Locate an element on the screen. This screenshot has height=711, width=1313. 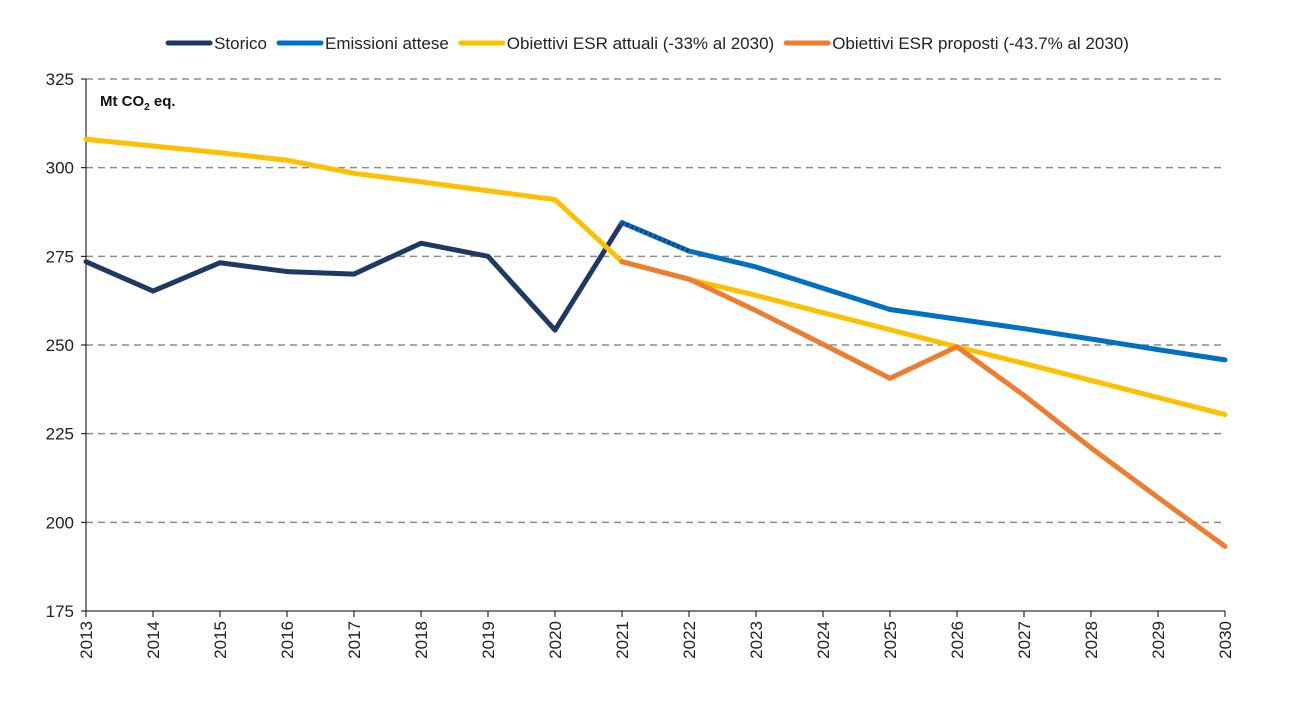
unit-label: Mt CO2 eq. is located at coordinates (138, 103).